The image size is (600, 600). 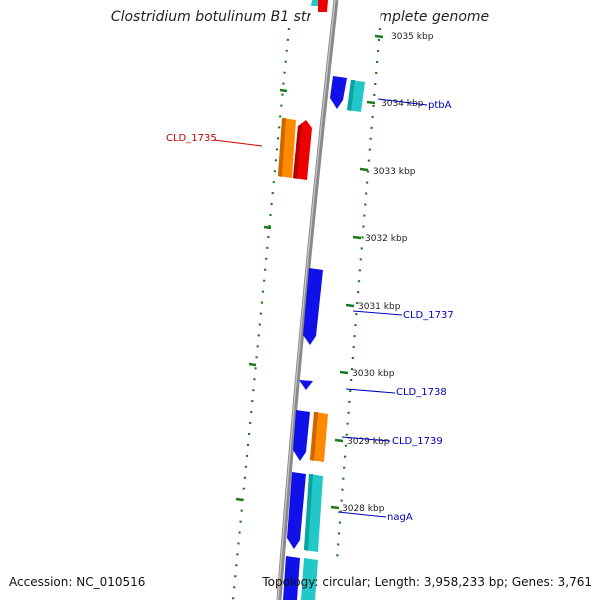 What do you see at coordinates (363, 509) in the screenshot?
I see `ruler-label: 3028 kbp` at bounding box center [363, 509].